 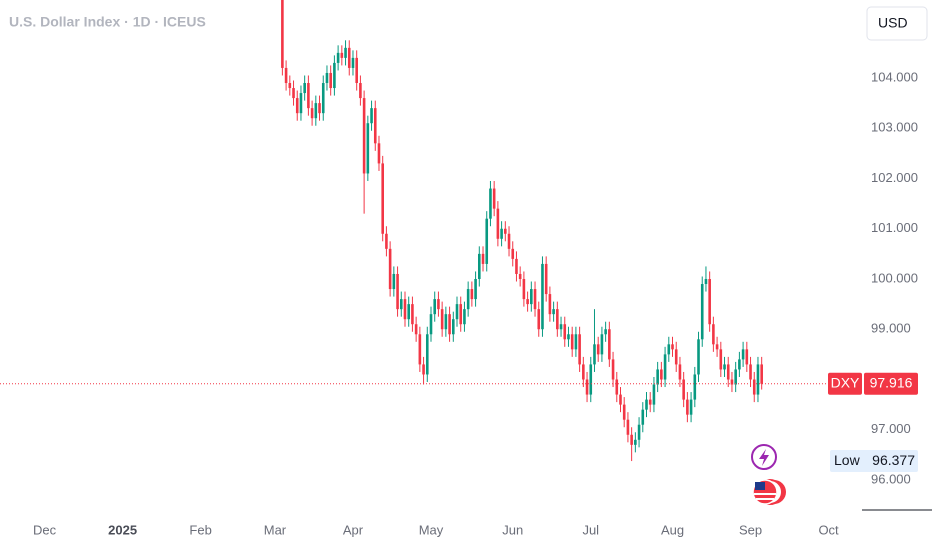 What do you see at coordinates (275, 529) in the screenshot?
I see `x-tick-label: Mar` at bounding box center [275, 529].